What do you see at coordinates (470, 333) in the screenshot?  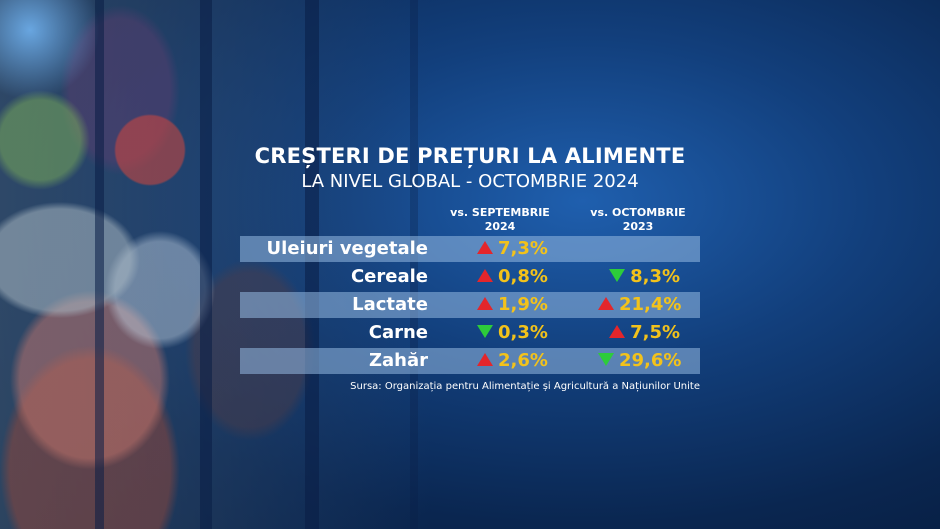 I see `table-row: Carne 0,3% 7,5%` at bounding box center [470, 333].